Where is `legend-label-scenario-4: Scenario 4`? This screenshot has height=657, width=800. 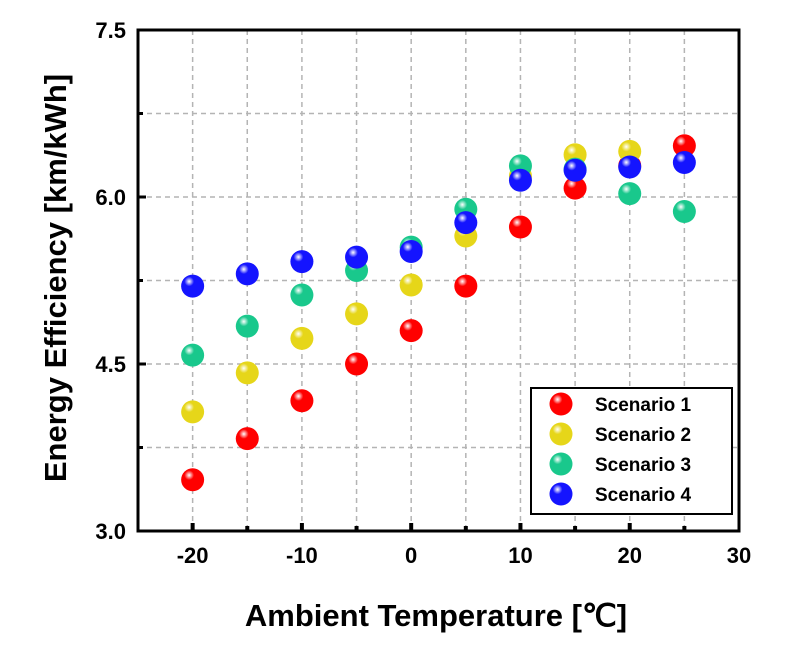 legend-label-scenario-4: Scenario 4 is located at coordinates (643, 495).